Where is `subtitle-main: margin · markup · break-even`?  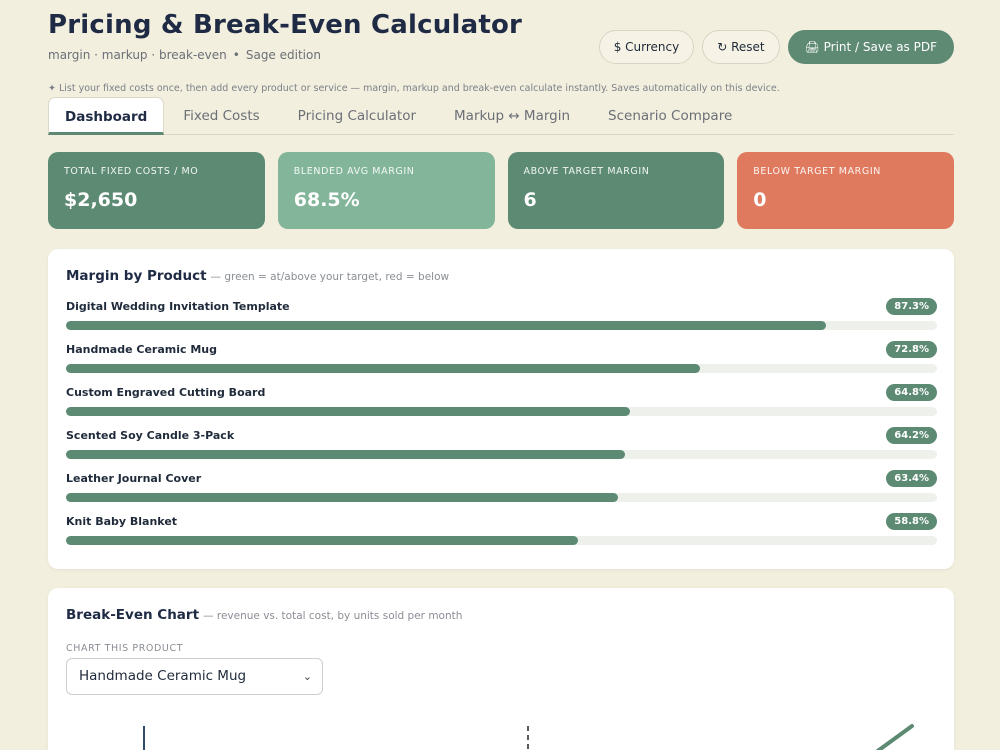
subtitle-main: margin · markup · break-even is located at coordinates (137, 55).